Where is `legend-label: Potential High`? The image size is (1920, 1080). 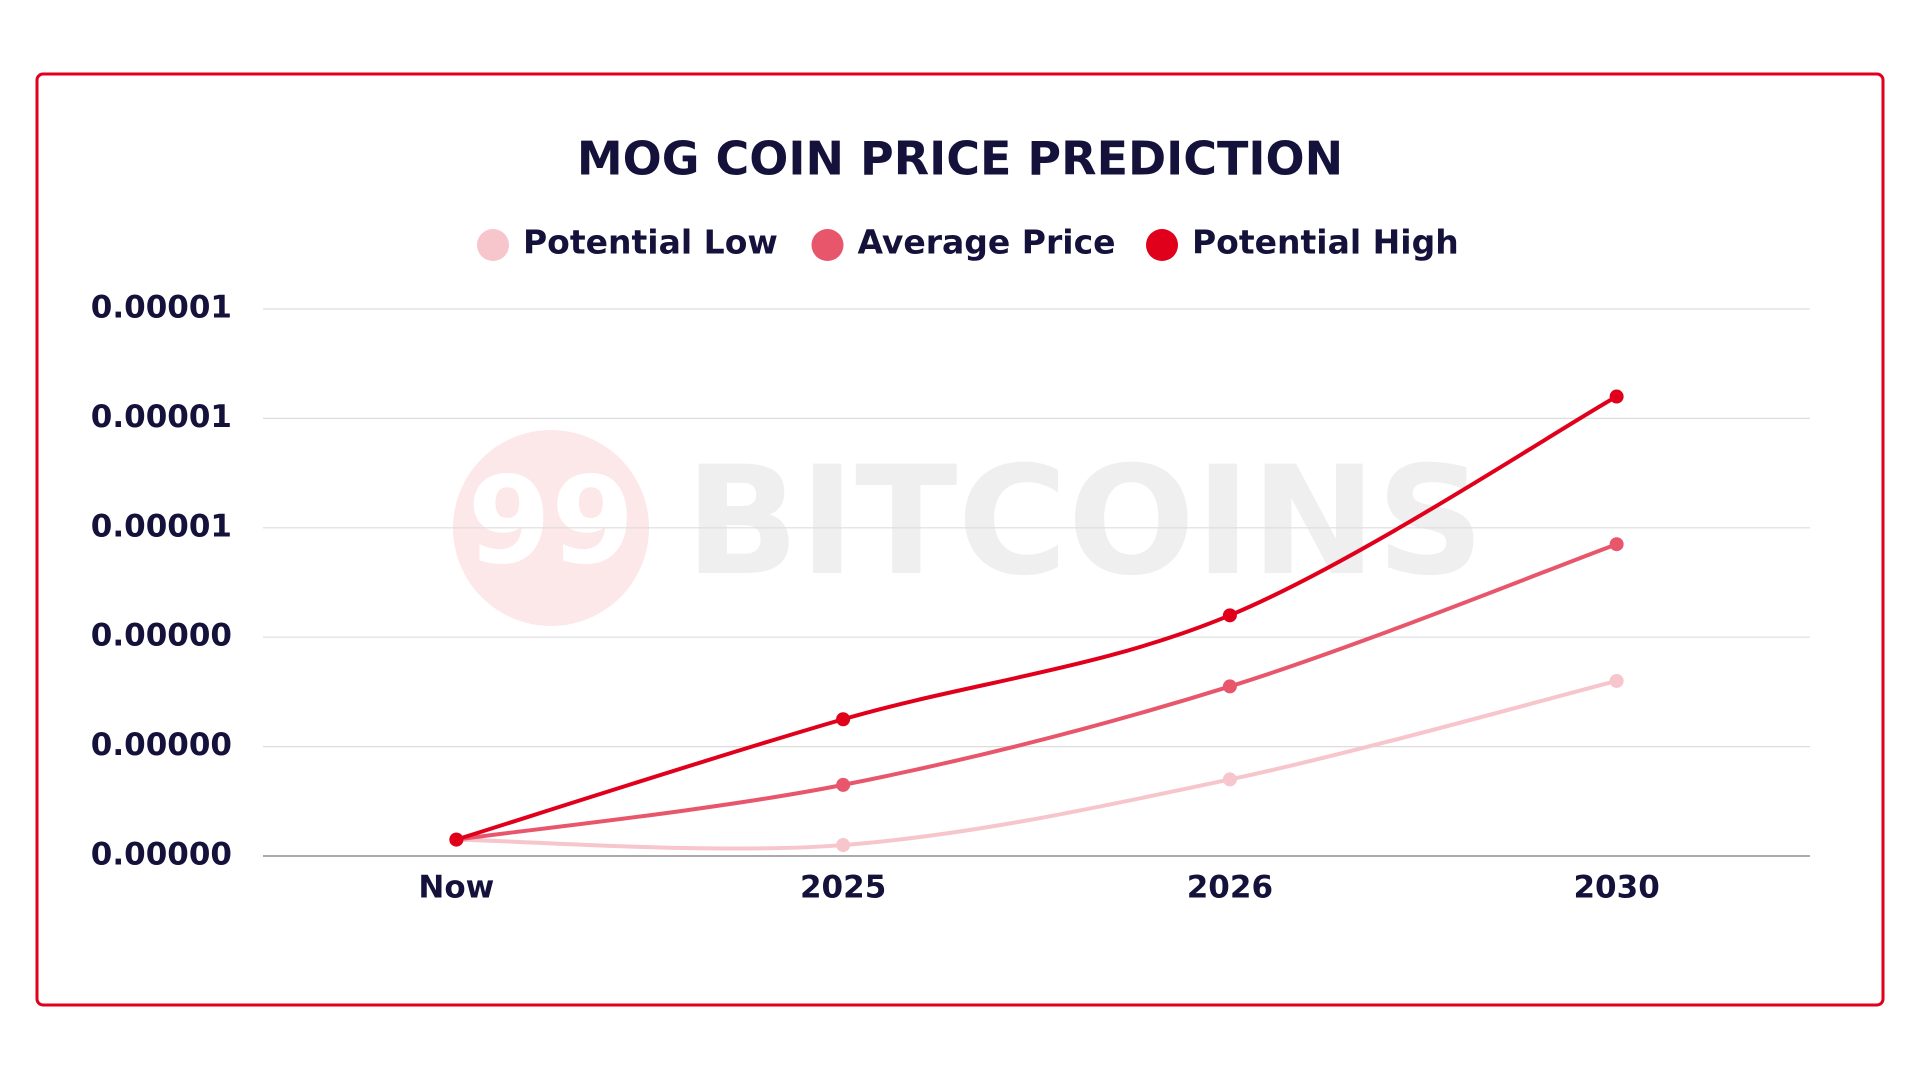 legend-label: Potential High is located at coordinates (1325, 242).